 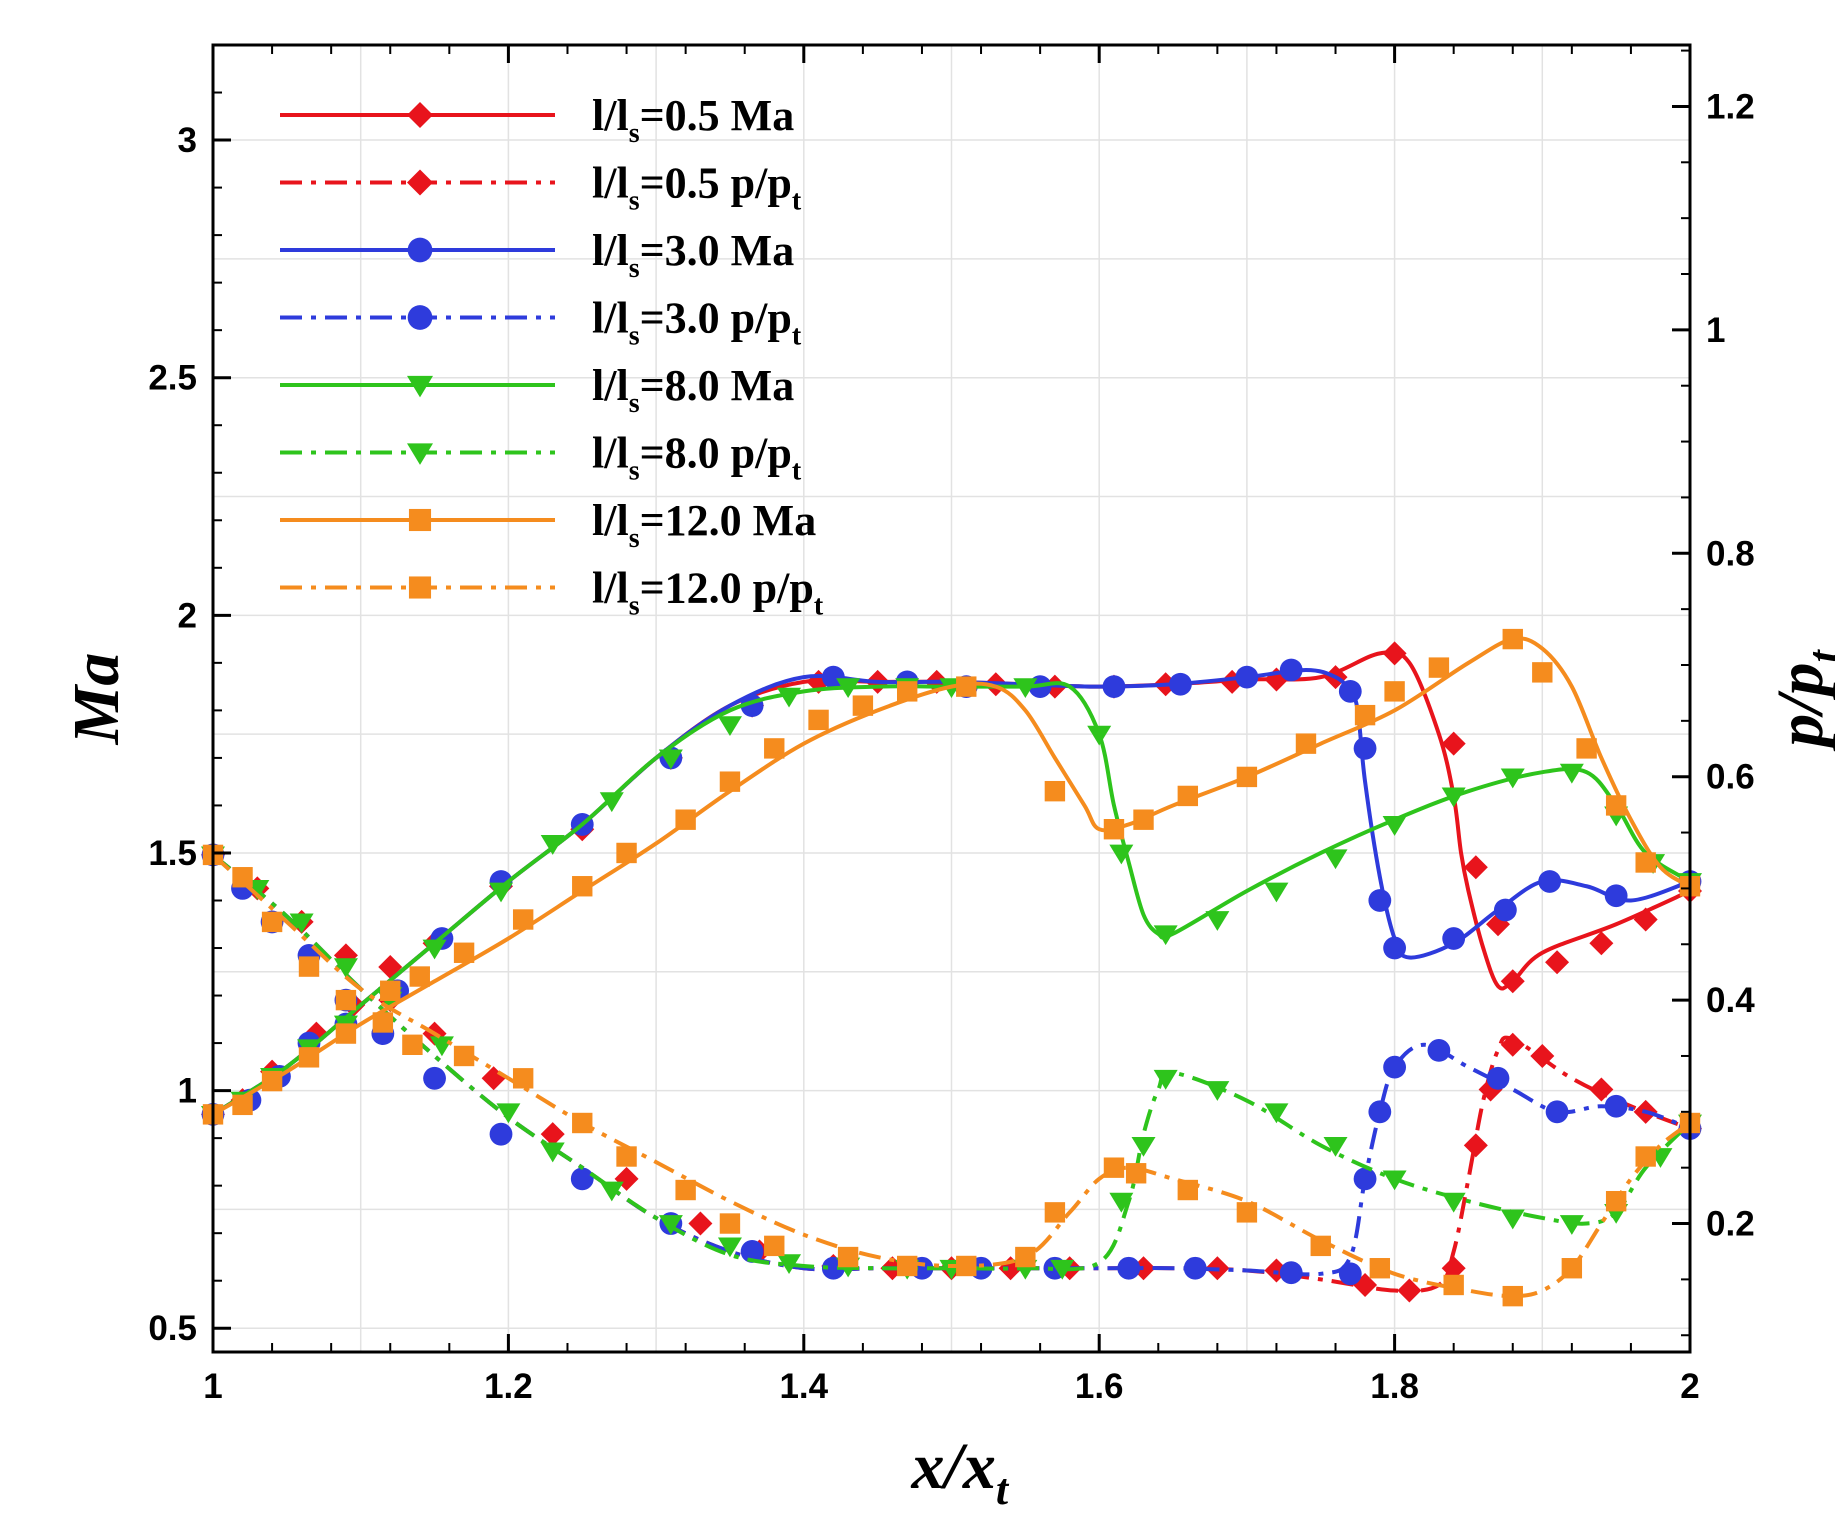 What do you see at coordinates (717, 115) in the screenshot?
I see `legend-label-rest: =0.5 Ma` at bounding box center [717, 115].